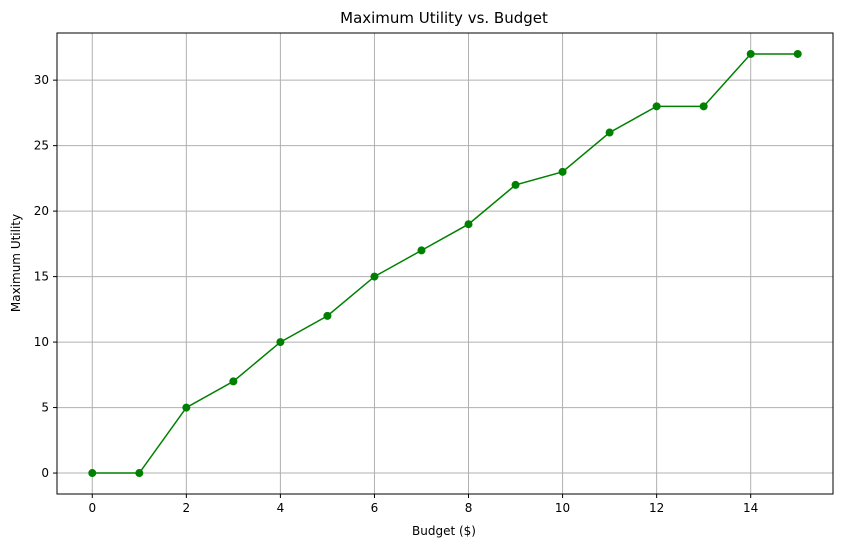 The height and width of the screenshot is (547, 841). Describe the element at coordinates (750, 508) in the screenshot. I see `x-tick-label: 14` at that location.